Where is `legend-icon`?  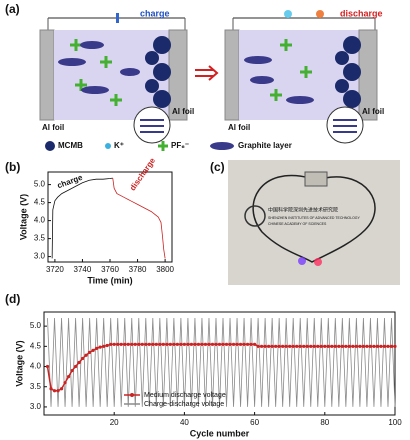 legend-icon is located at coordinates (163, 146).